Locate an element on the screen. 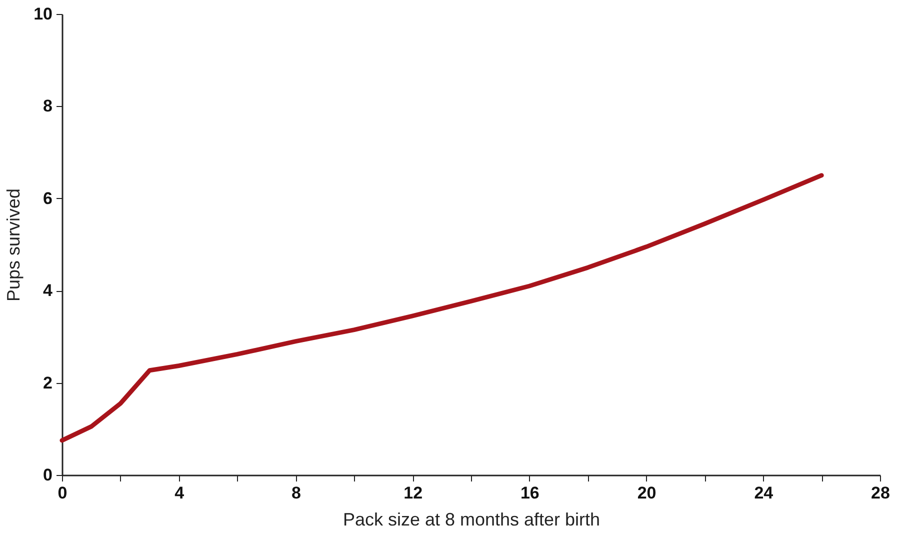 The height and width of the screenshot is (544, 905). y-tick-label: 2 is located at coordinates (47, 382).